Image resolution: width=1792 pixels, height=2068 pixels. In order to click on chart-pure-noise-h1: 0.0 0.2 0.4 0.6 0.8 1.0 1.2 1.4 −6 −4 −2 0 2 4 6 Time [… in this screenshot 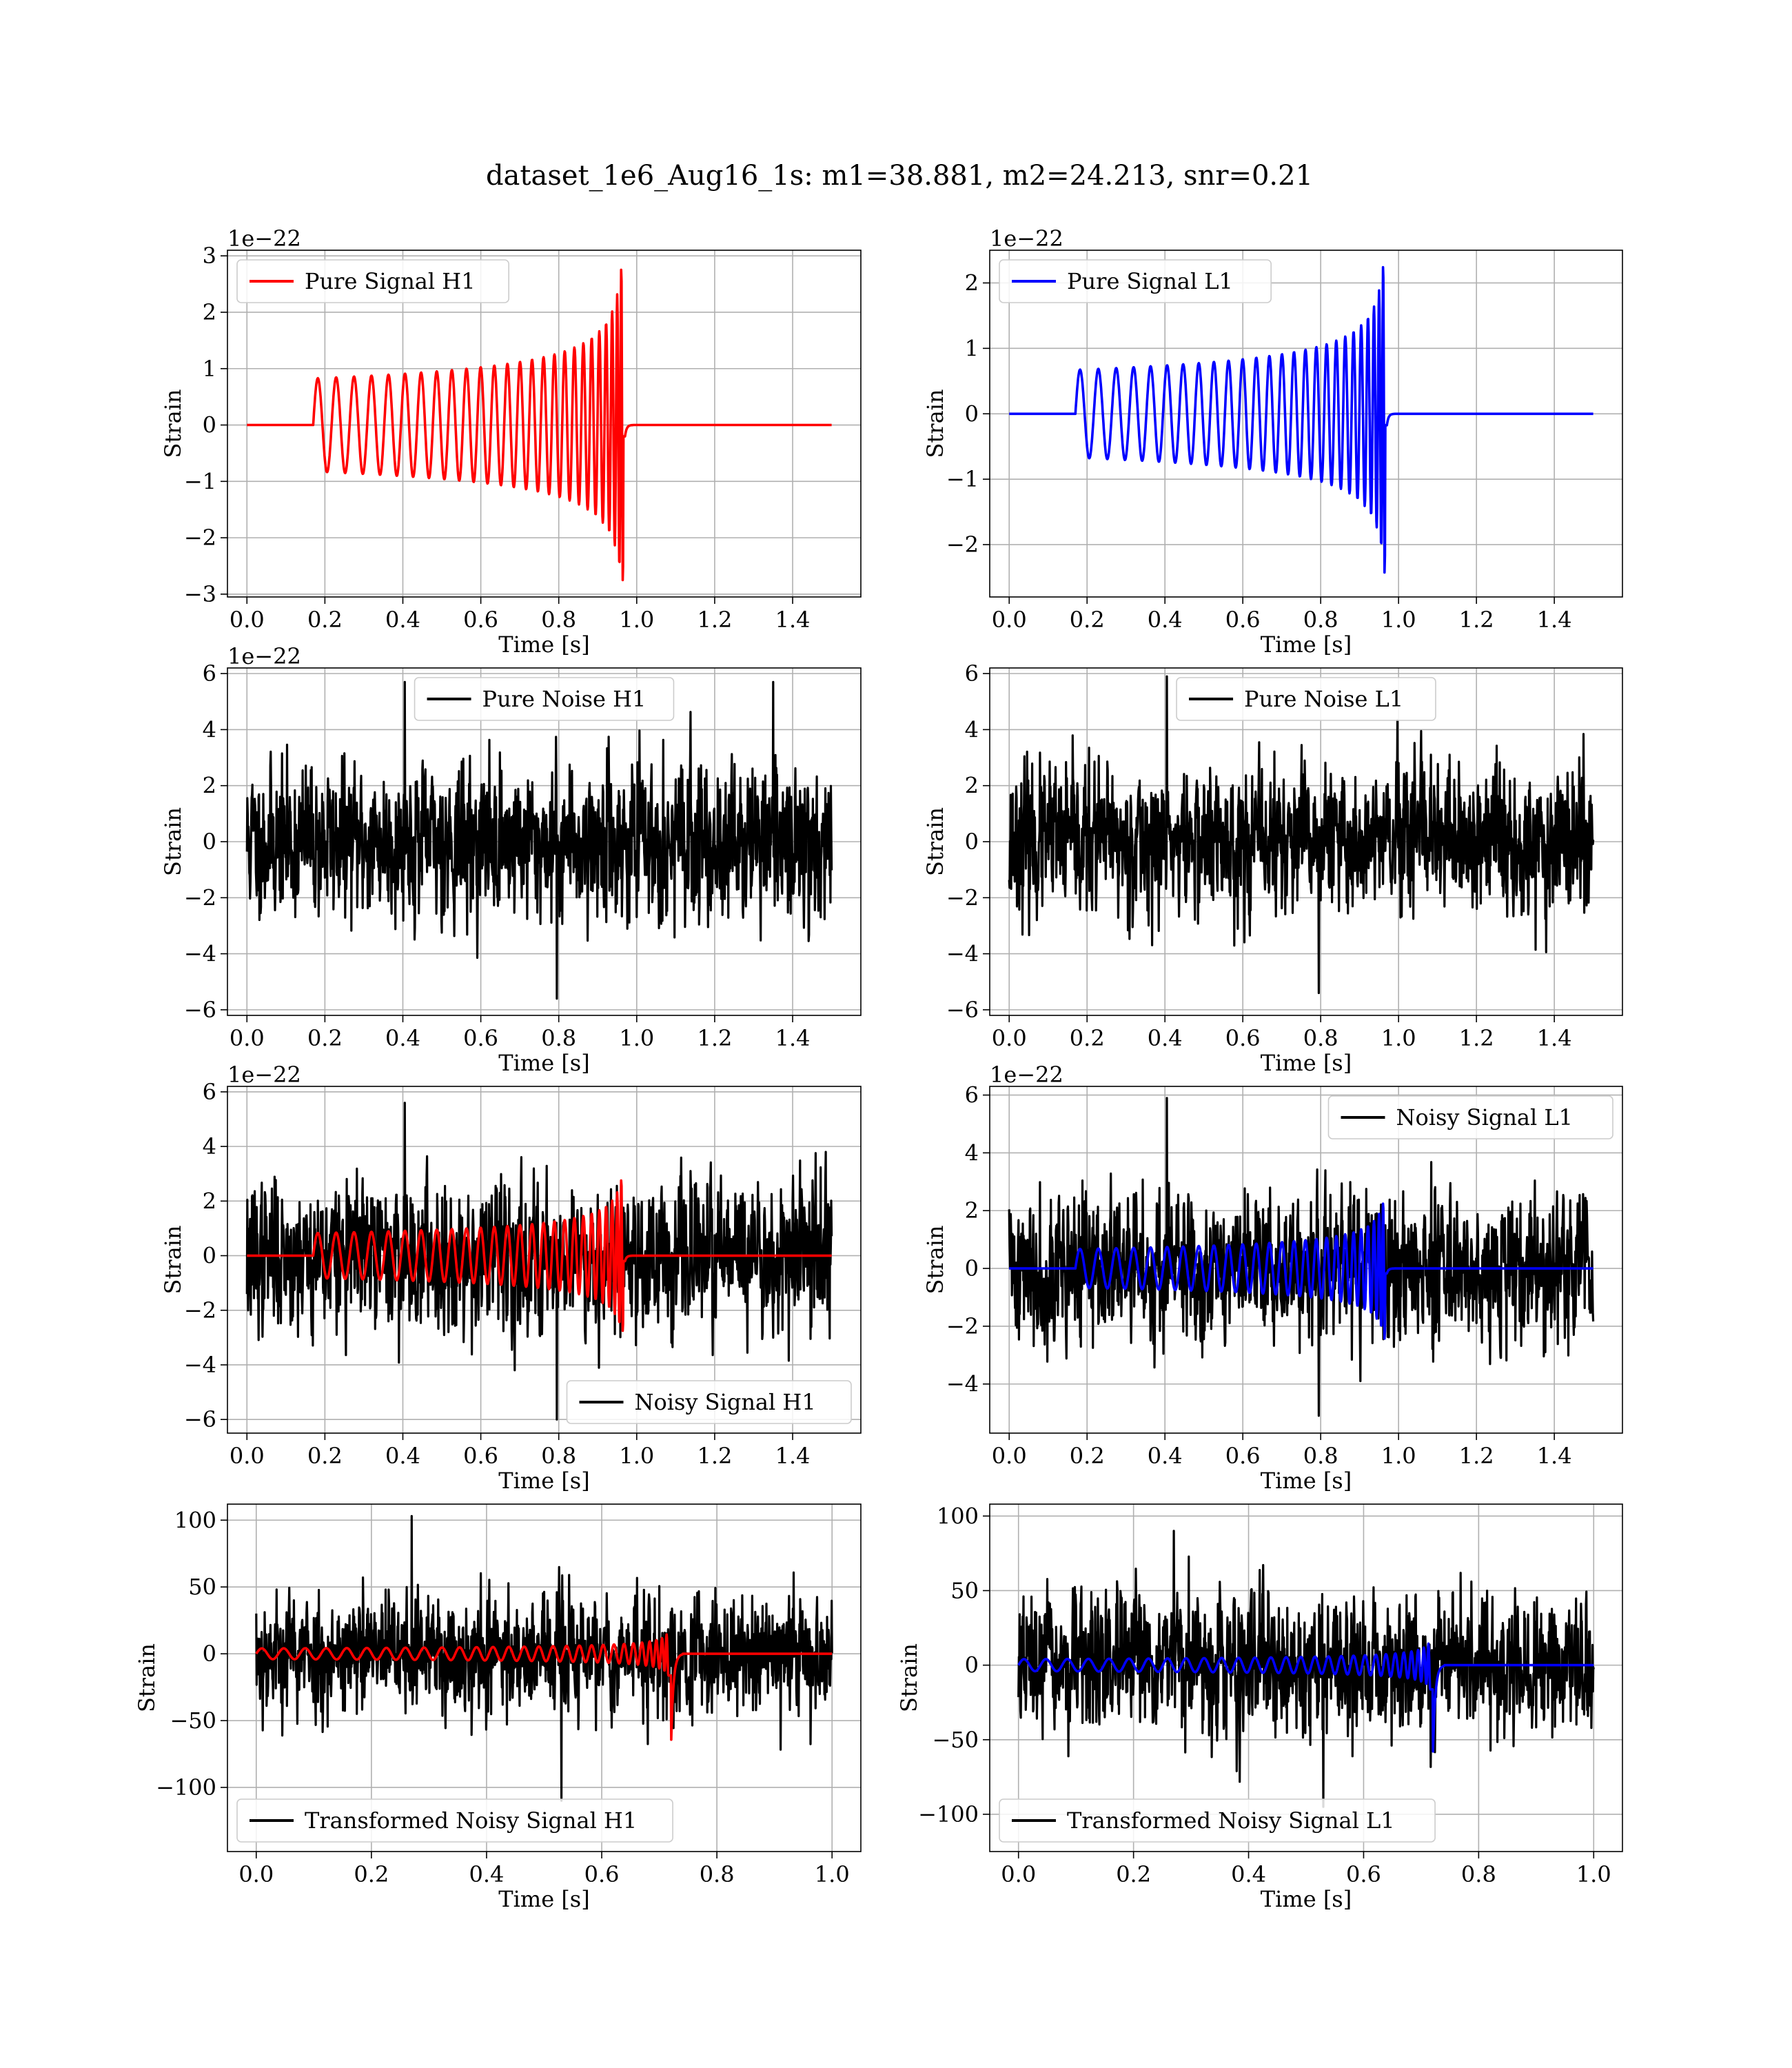, I will do `click(511, 859)`.